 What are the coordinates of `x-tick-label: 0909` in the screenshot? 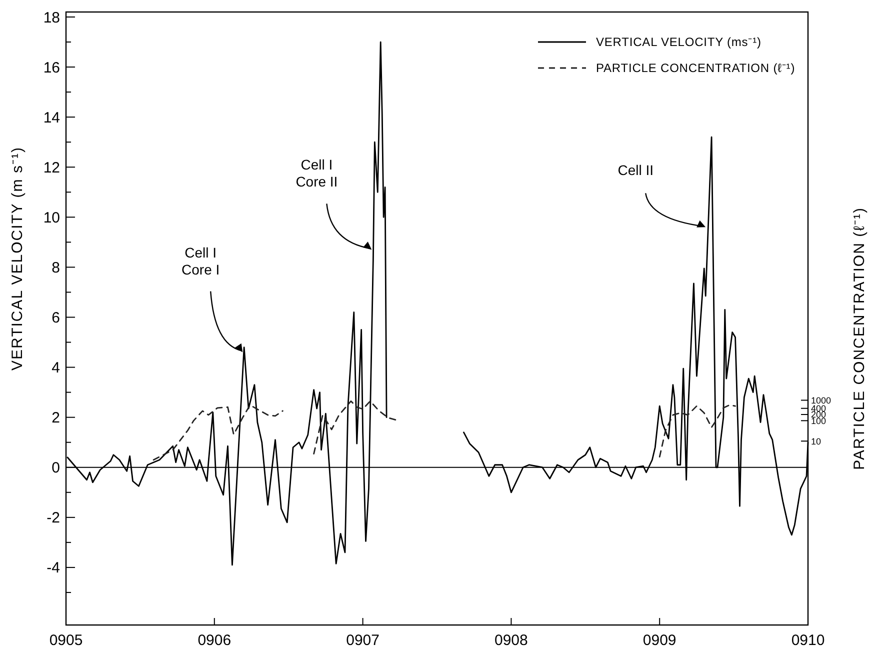 It's located at (659, 640).